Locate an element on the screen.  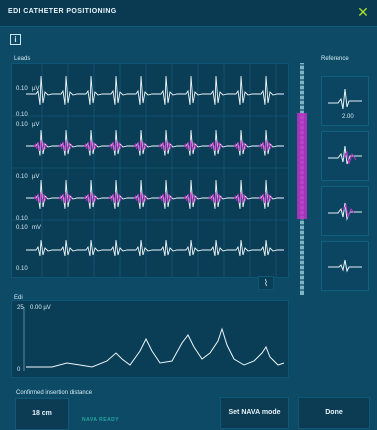
lead-1-scale-bottom: 0.10 is located at coordinates (22, 115).